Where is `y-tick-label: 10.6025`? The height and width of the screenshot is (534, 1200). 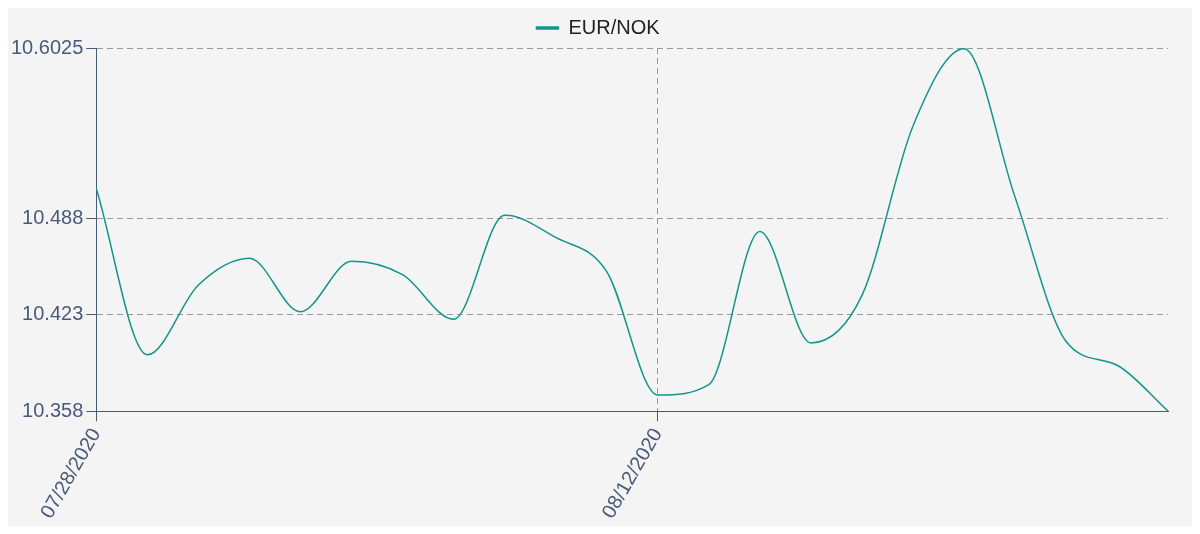 y-tick-label: 10.6025 is located at coordinates (47, 46).